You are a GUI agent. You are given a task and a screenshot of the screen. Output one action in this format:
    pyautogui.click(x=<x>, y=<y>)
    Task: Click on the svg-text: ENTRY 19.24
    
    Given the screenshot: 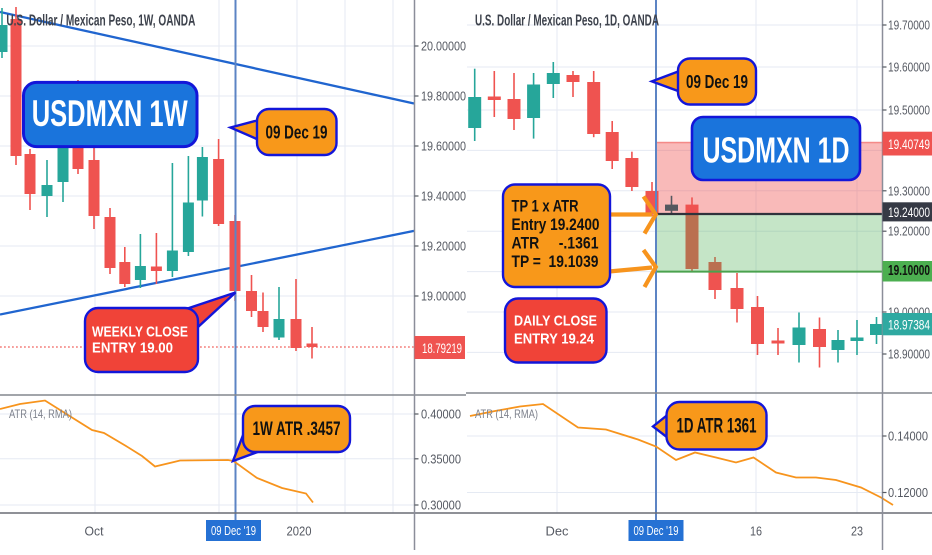 What is the action you would take?
    pyautogui.click(x=554, y=339)
    